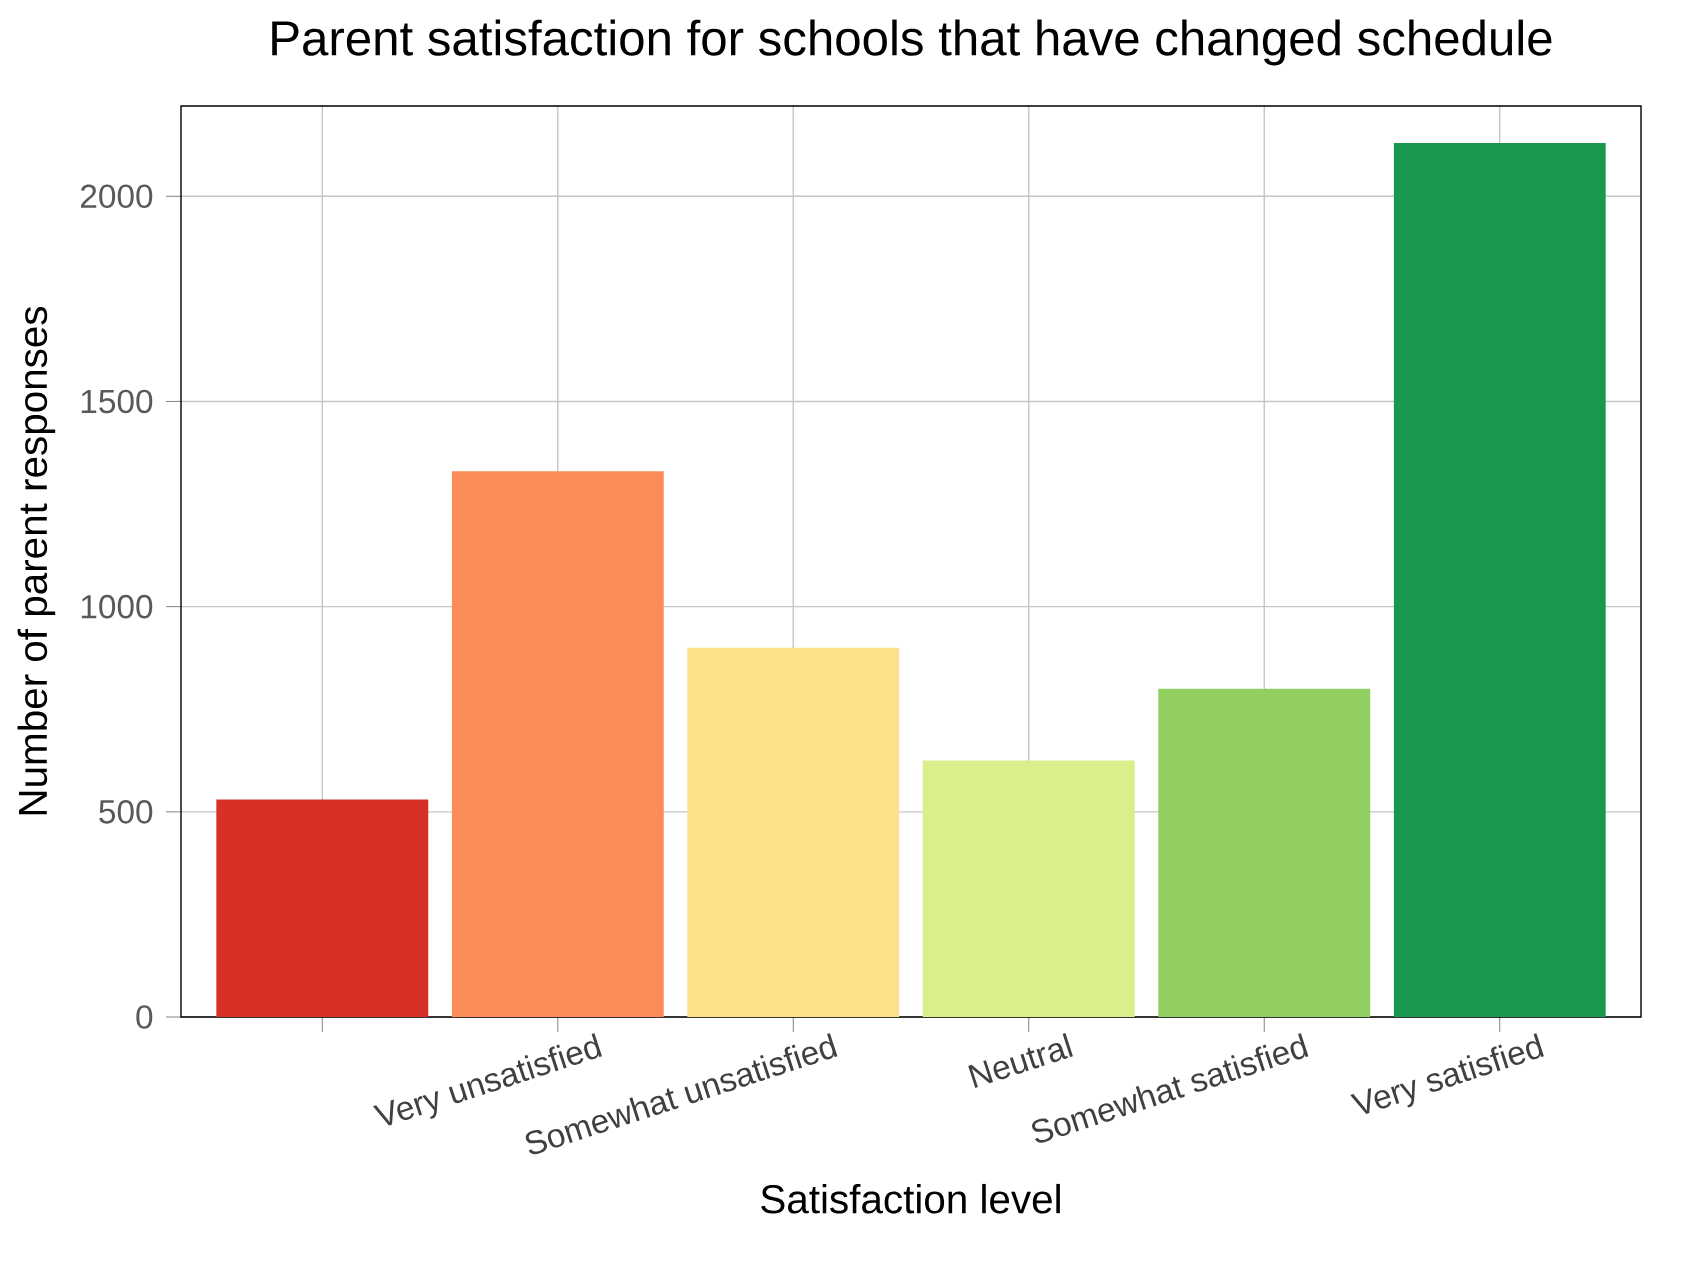 Image resolution: width=1681 pixels, height=1263 pixels. I want to click on y-tick-label: 1000, so click(117, 606).